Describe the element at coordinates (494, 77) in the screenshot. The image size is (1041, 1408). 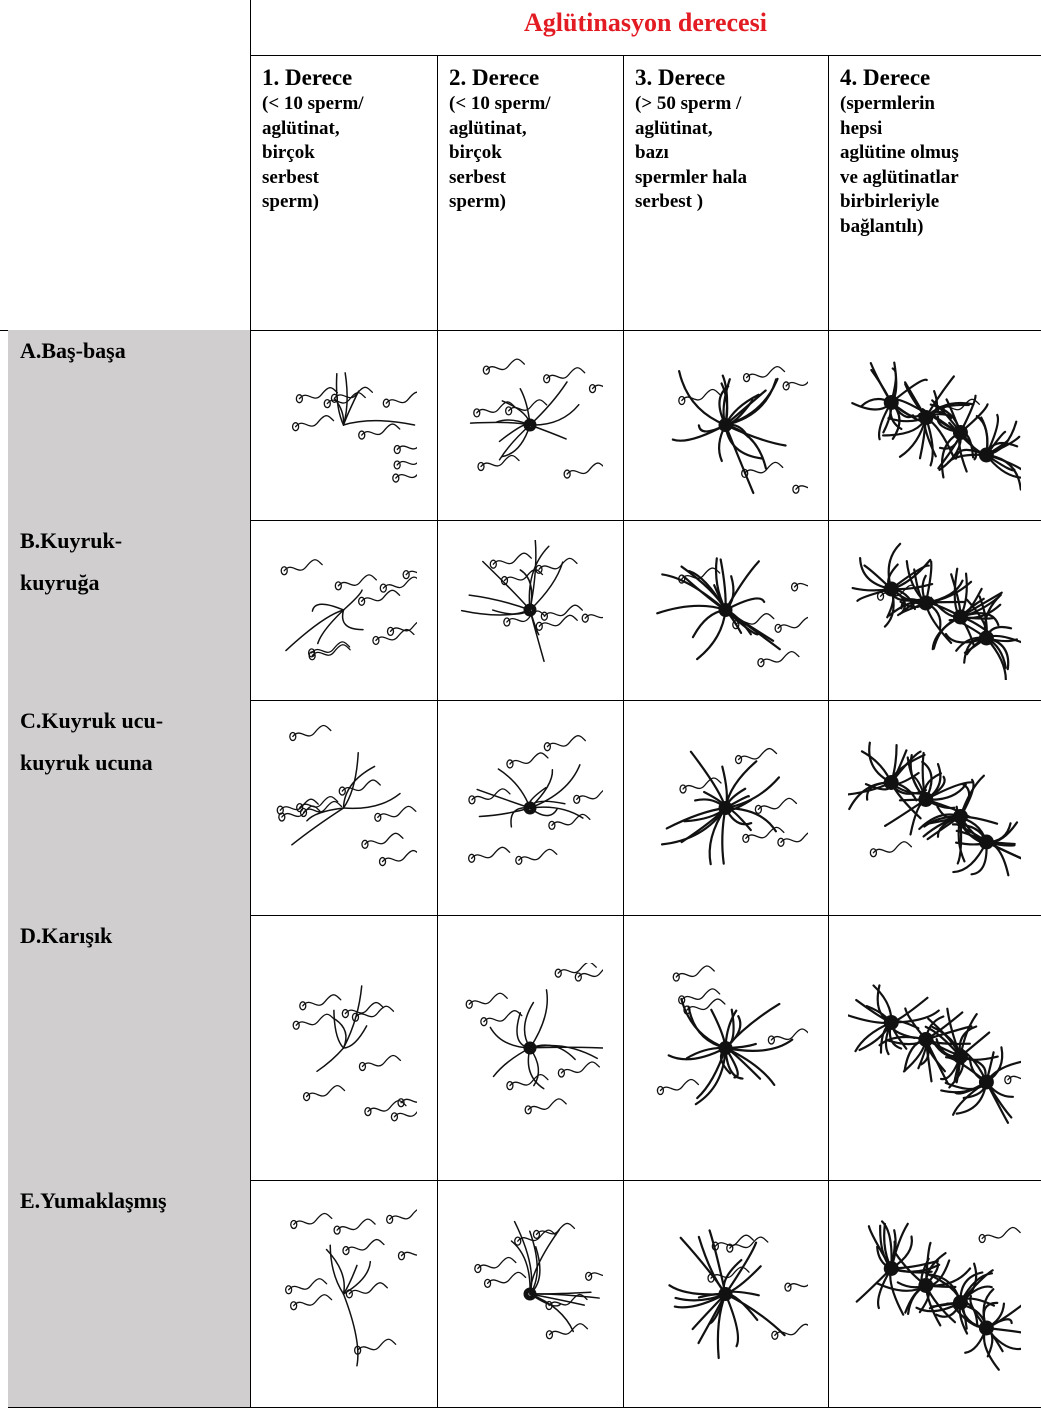
I see `column-title: 2. Derece` at that location.